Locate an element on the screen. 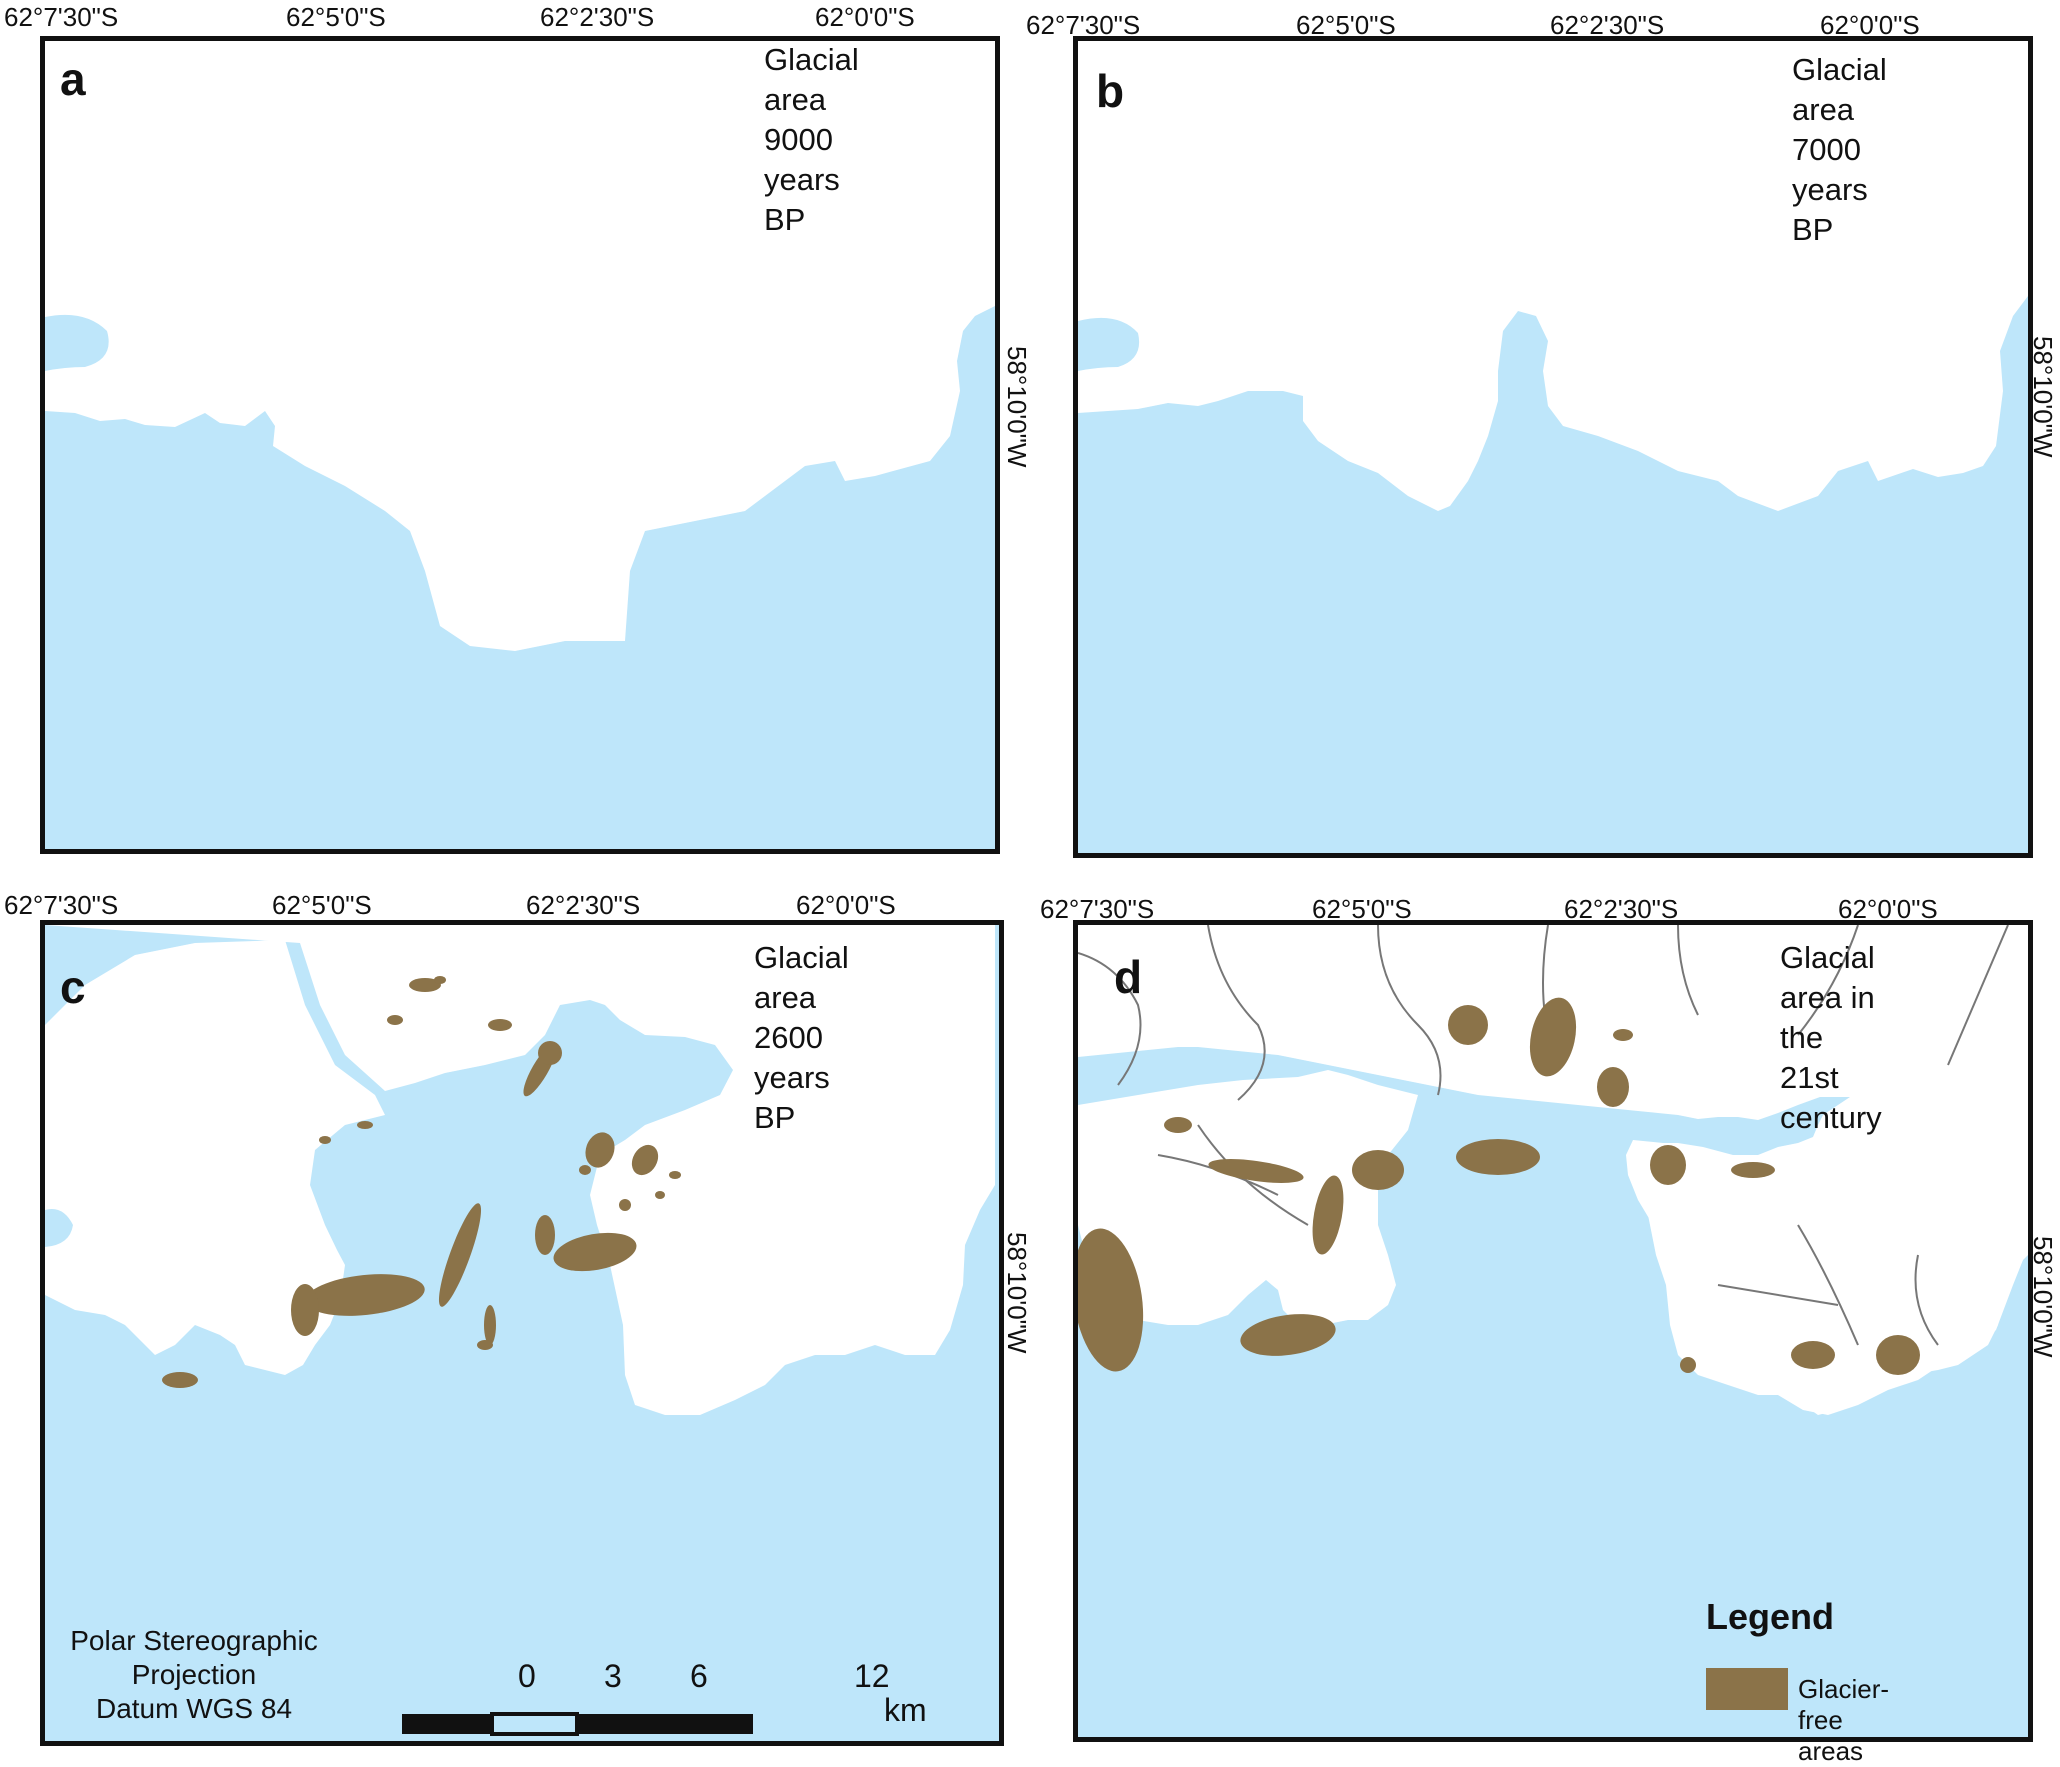  projection-line-1: Polar Stereographic is located at coordinates (194, 1640).